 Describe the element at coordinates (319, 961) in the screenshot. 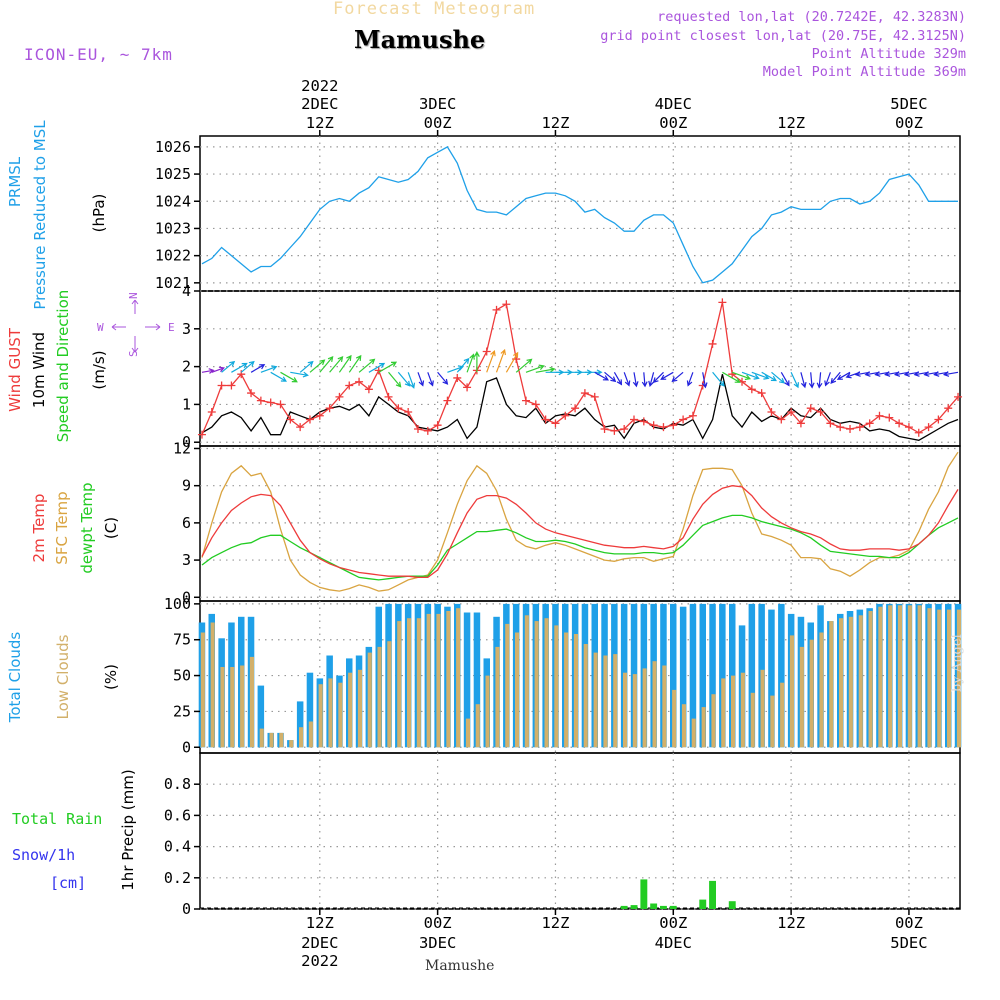

I see `bottom-year-label: 2022` at that location.